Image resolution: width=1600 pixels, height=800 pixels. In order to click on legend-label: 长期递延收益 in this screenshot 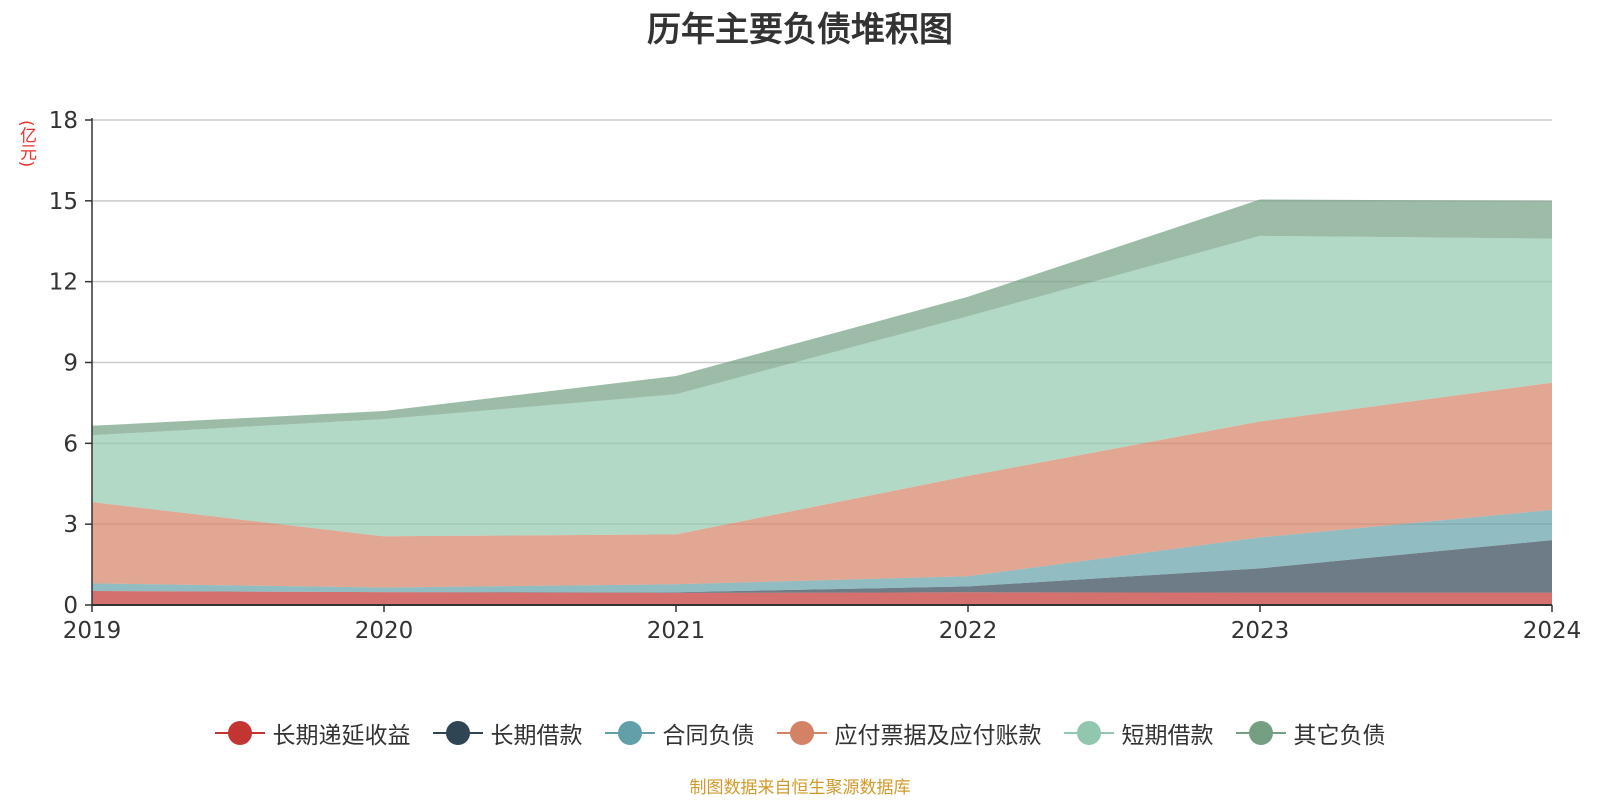, I will do `click(341, 736)`.